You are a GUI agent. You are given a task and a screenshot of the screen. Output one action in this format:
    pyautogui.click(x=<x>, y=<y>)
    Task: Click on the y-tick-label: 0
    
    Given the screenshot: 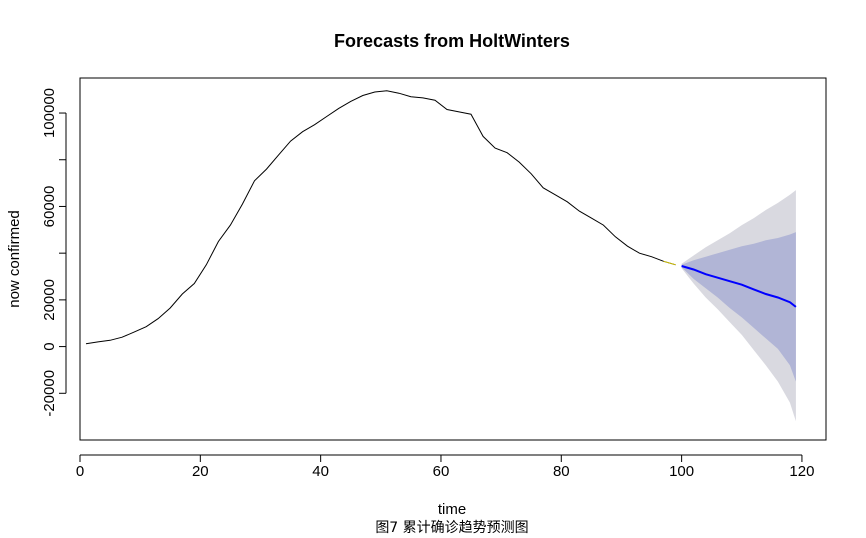 What is the action you would take?
    pyautogui.click(x=49, y=346)
    